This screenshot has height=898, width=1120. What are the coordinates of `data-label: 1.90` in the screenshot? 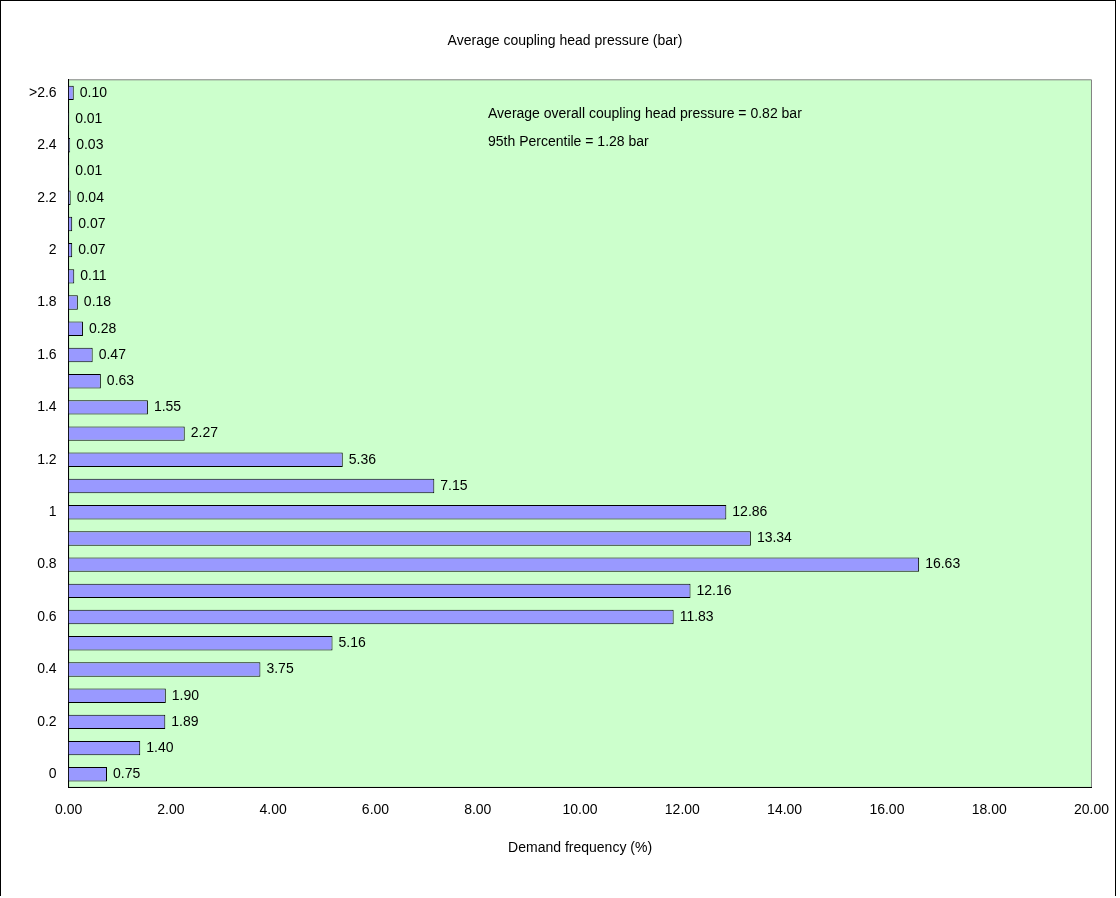 It's located at (185, 694).